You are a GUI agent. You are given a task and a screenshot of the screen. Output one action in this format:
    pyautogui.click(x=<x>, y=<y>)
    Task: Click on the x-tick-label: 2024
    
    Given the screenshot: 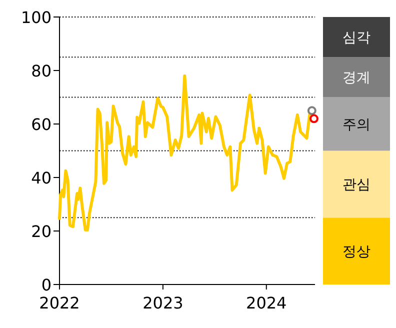 What is the action you would take?
    pyautogui.click(x=266, y=303)
    